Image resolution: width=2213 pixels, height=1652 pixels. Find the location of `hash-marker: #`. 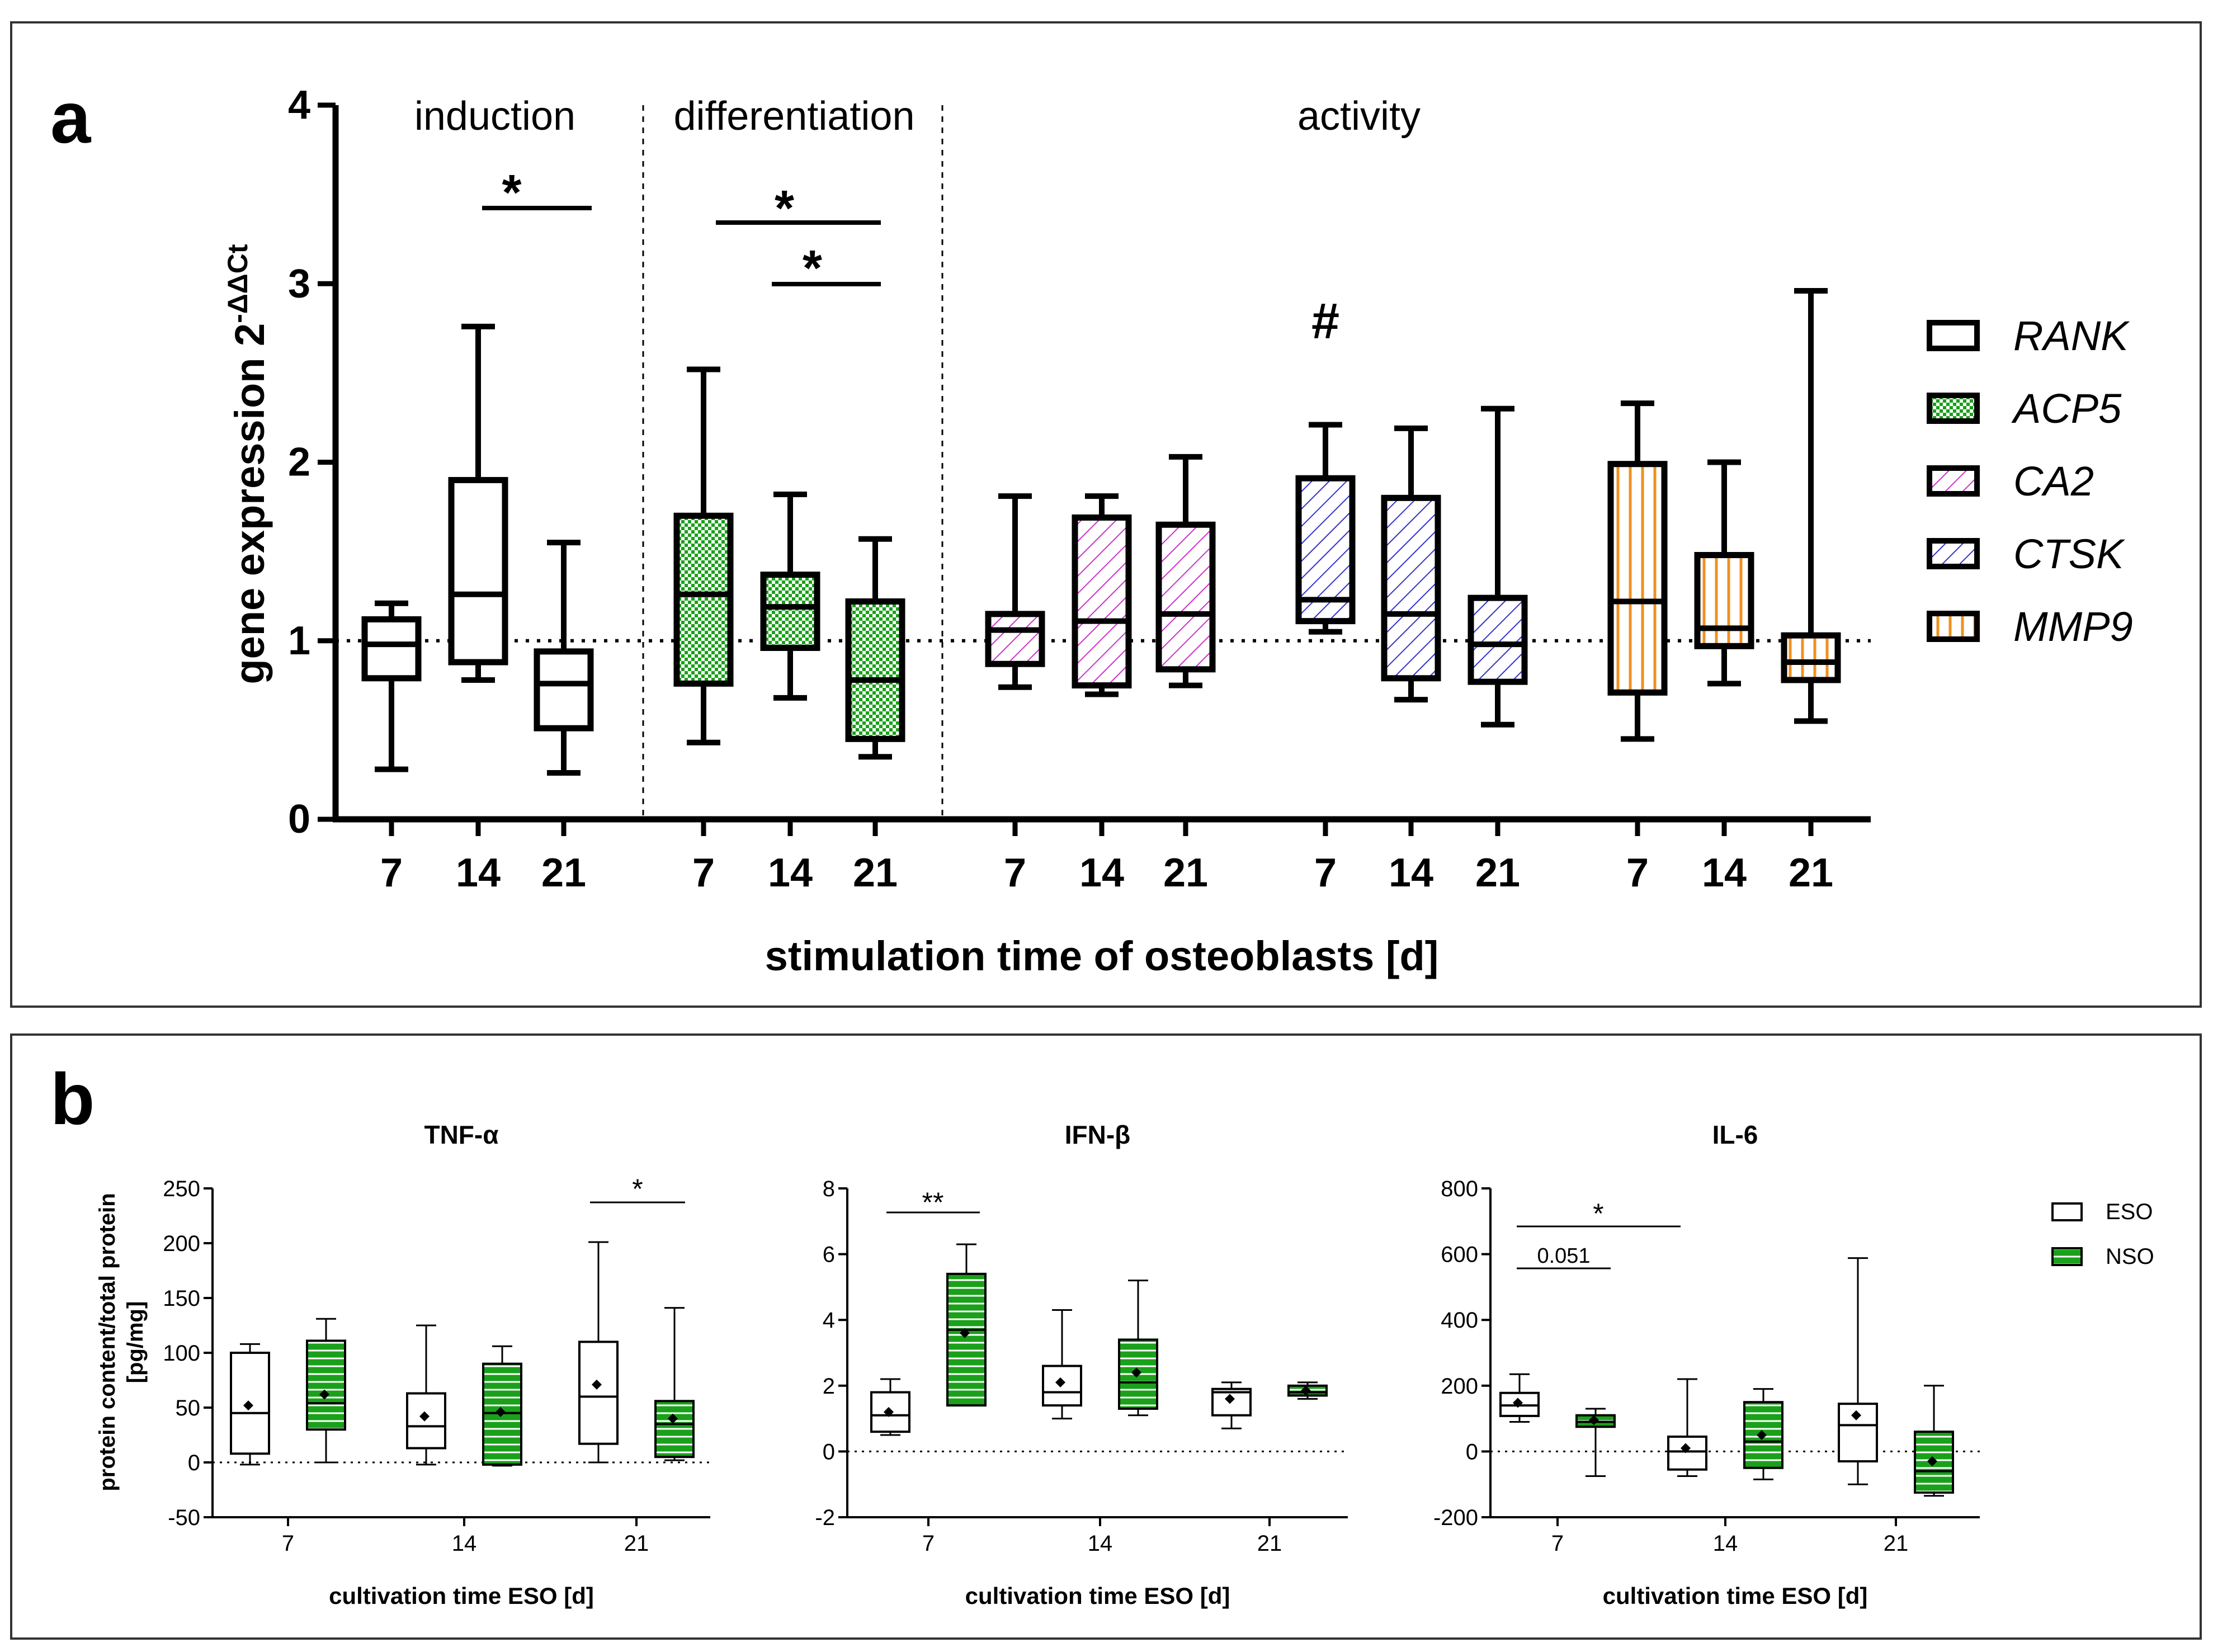

hash-marker: # is located at coordinates (1325, 322).